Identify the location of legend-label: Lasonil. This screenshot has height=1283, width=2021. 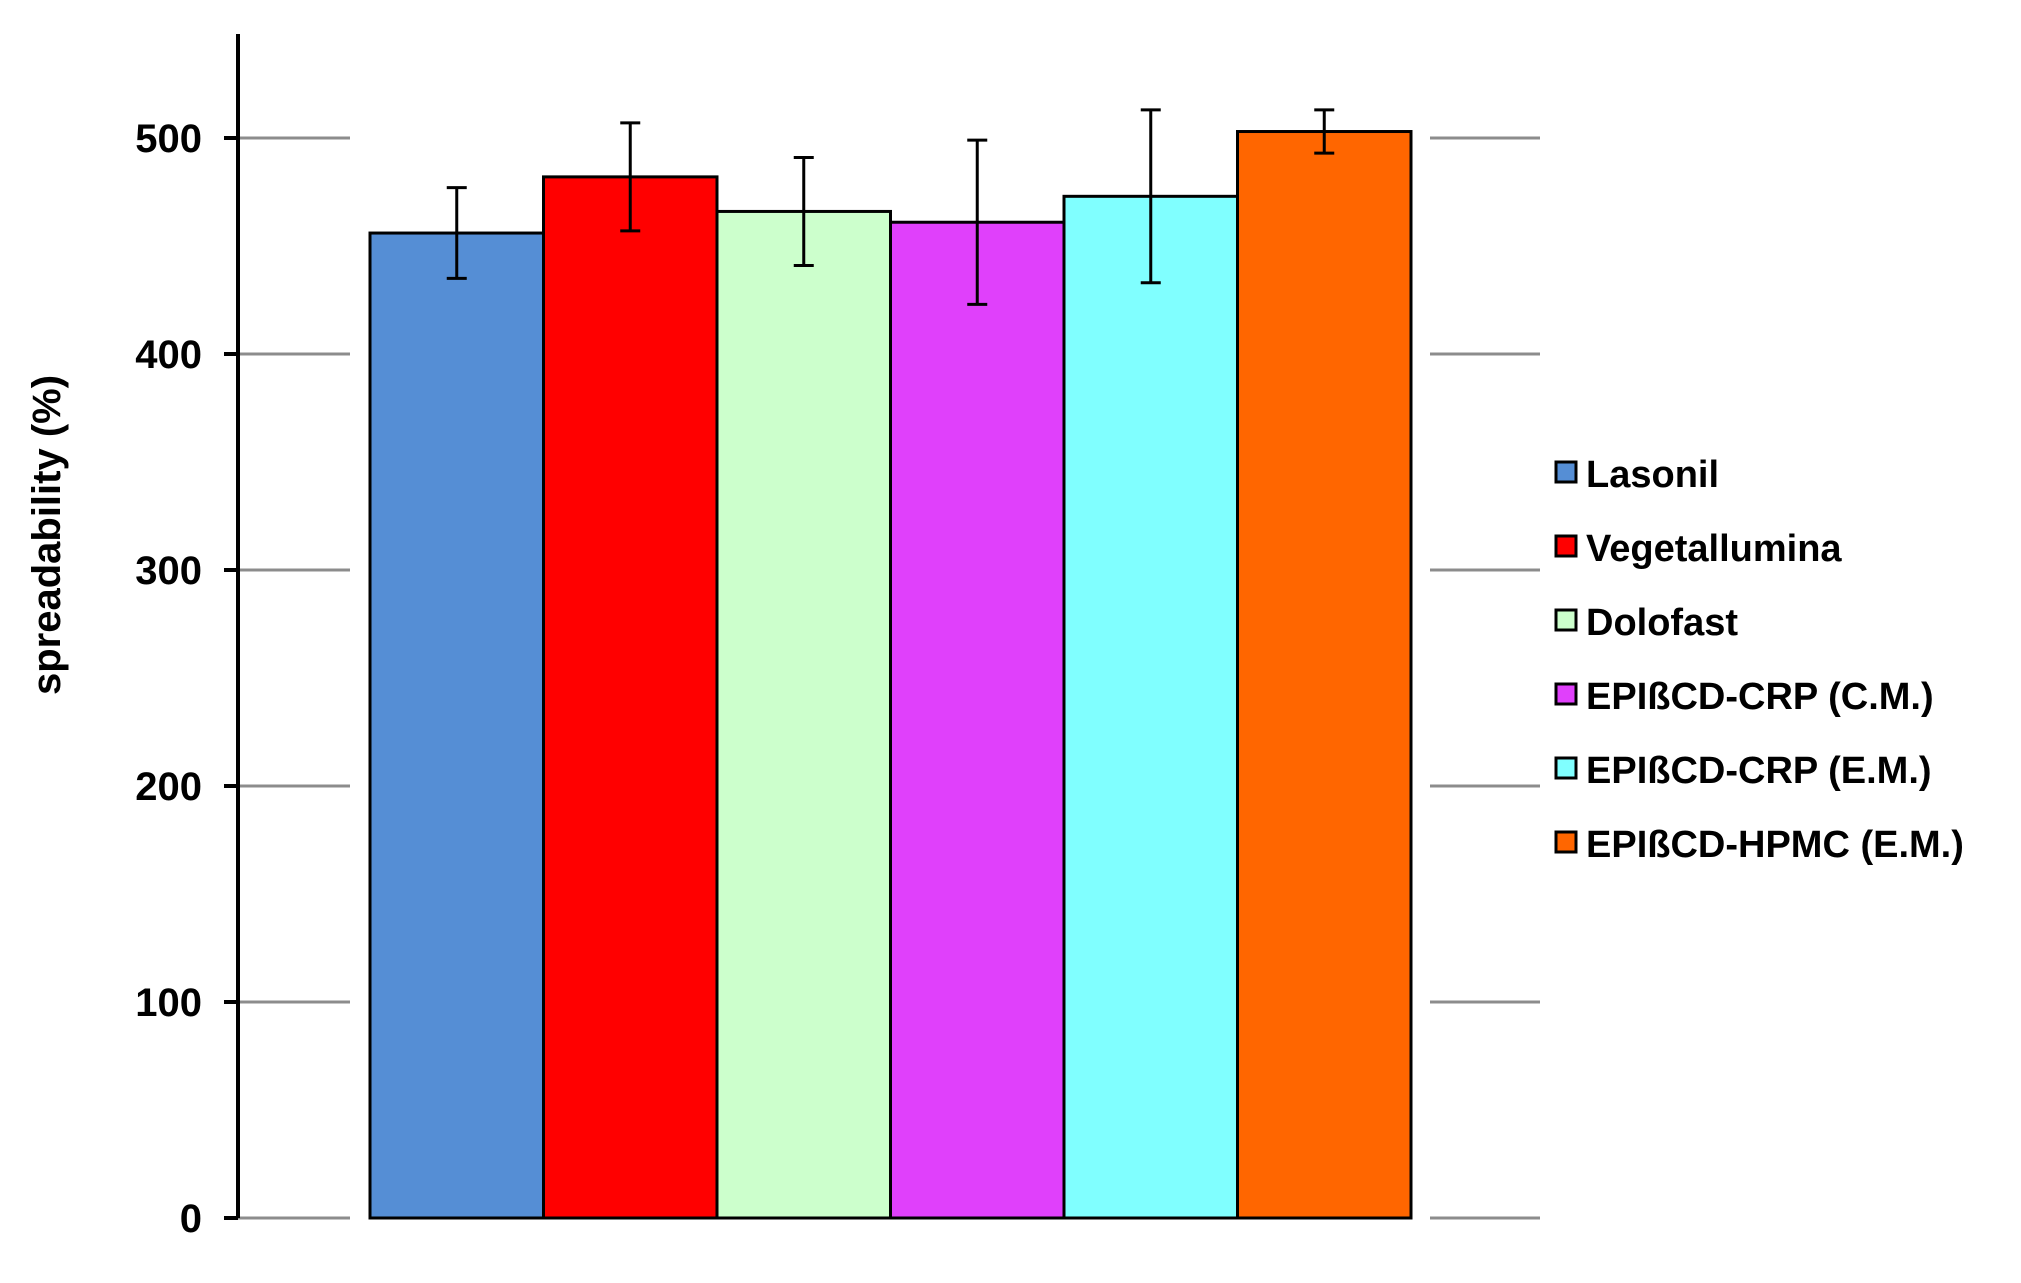
(1652, 475).